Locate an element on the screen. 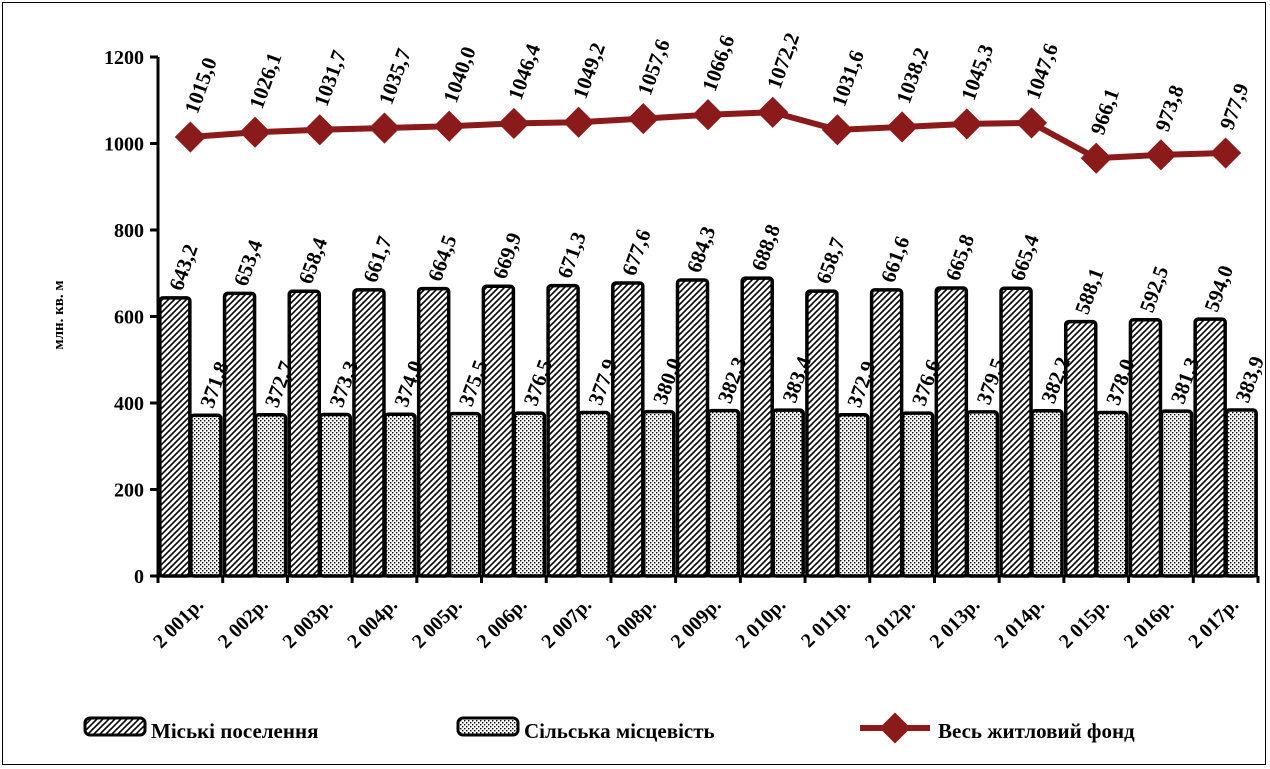 This screenshot has height=769, width=1270. data-label-urban: 658,4 is located at coordinates (312, 260).